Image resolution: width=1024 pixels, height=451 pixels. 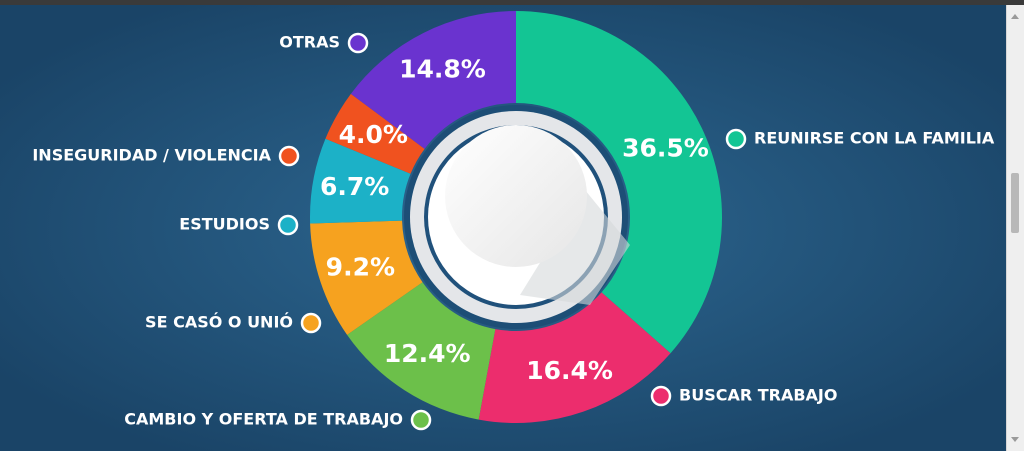 I want to click on slice-buscar-trabajo, so click(x=574, y=358).